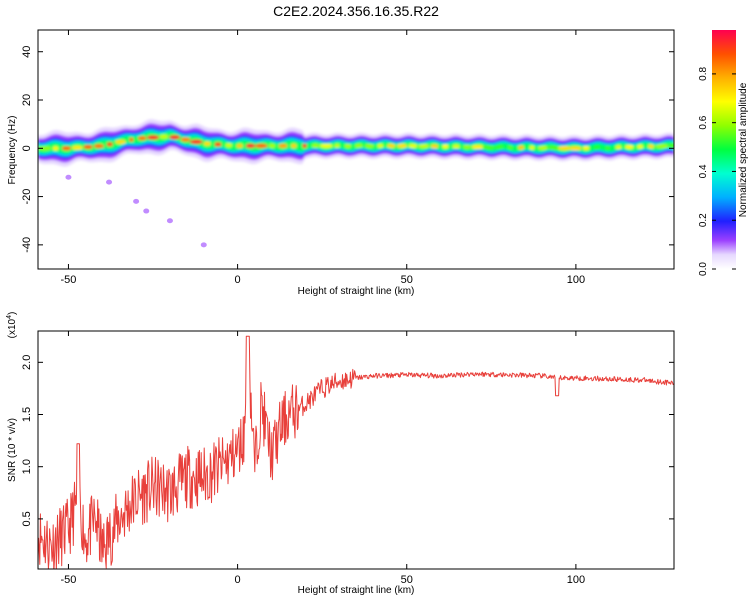  Describe the element at coordinates (27, 100) in the screenshot. I see `y-tick-label: 20` at that location.